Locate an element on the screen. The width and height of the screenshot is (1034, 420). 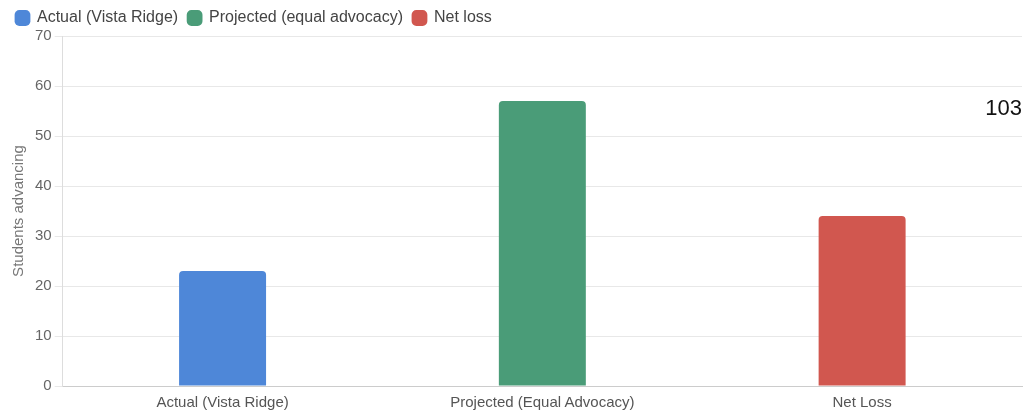
legend-label: Net loss is located at coordinates (462, 17).